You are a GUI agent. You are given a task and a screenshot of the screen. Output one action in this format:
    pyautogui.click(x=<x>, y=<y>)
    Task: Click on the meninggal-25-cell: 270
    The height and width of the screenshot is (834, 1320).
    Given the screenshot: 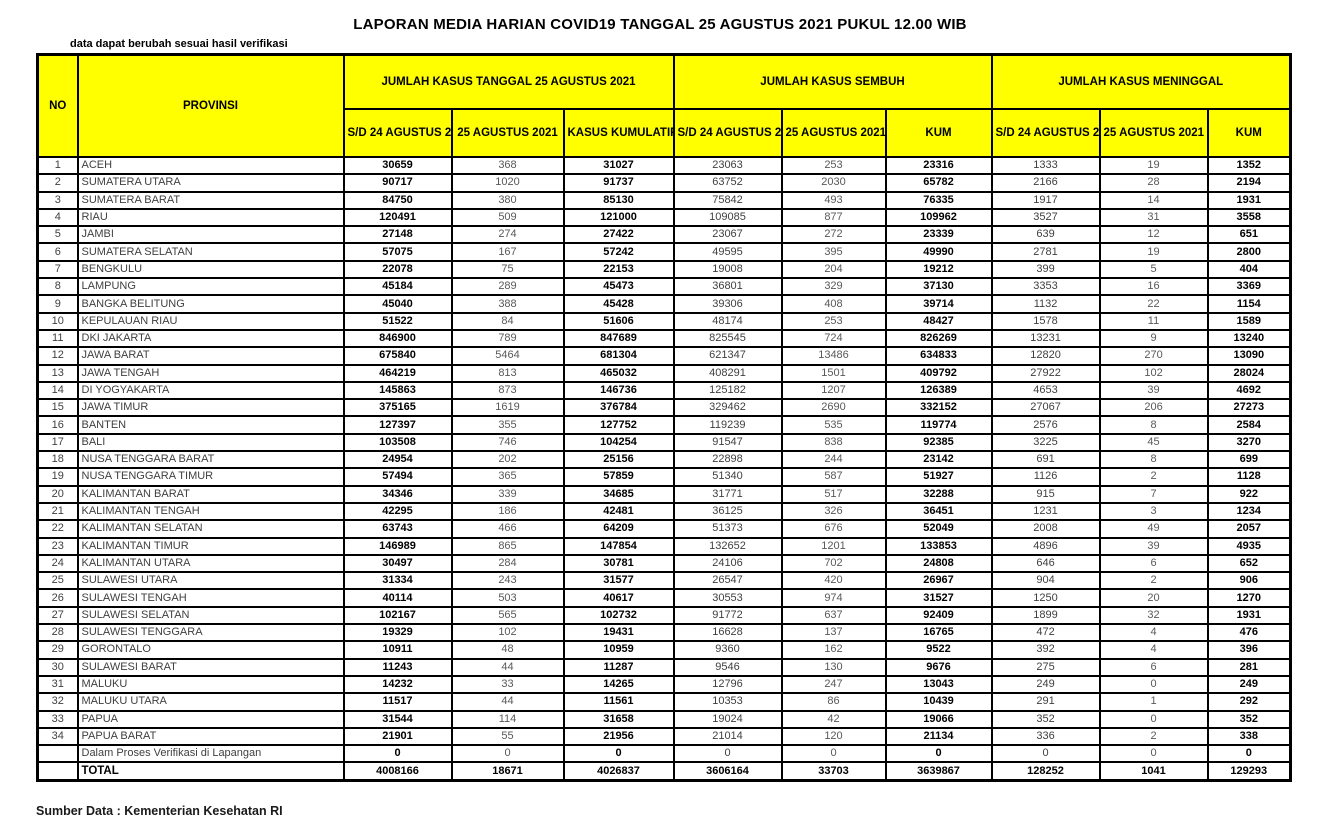 What is the action you would take?
    pyautogui.click(x=1153, y=356)
    